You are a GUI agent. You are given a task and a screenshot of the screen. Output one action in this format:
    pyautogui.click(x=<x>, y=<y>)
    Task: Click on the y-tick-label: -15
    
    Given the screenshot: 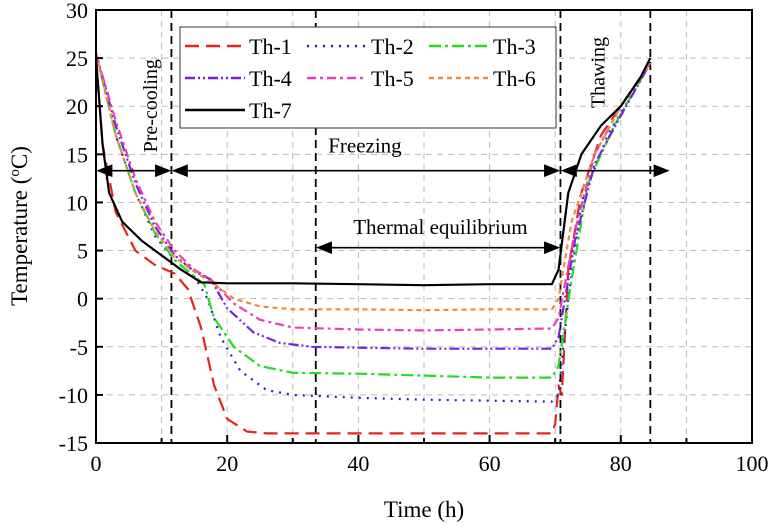 What is the action you would take?
    pyautogui.click(x=73, y=443)
    